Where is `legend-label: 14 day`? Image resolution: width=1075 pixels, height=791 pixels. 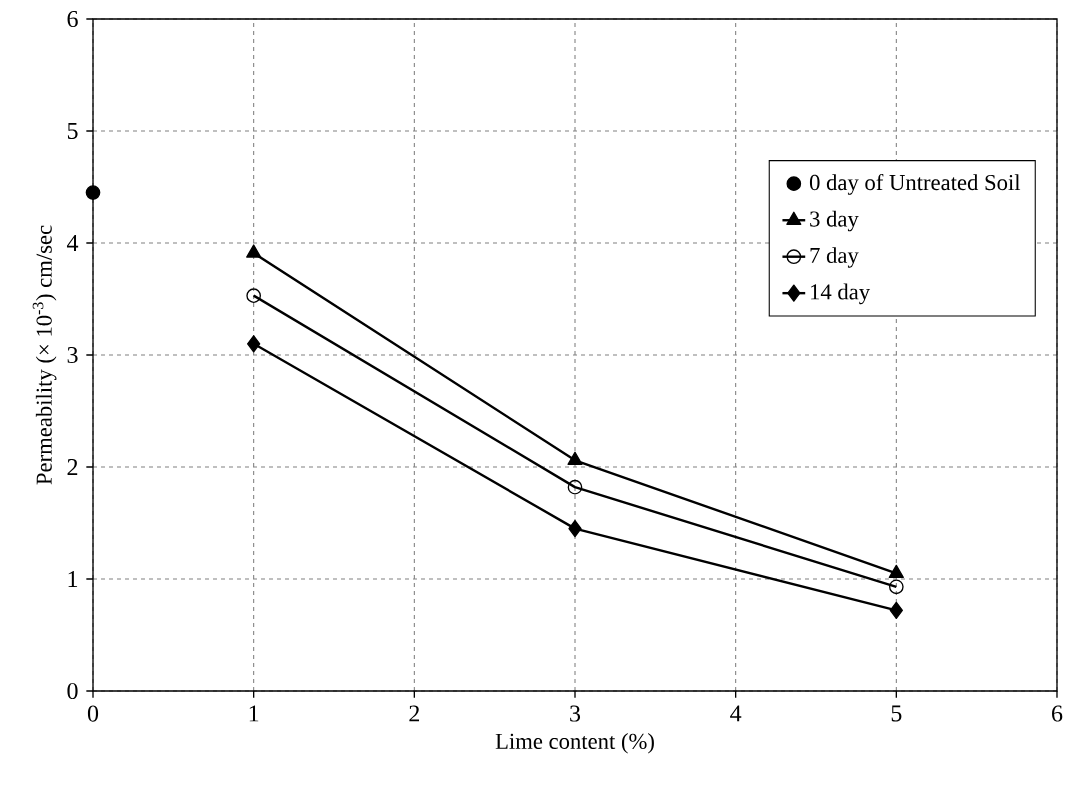
legend-label: 14 day is located at coordinates (841, 294).